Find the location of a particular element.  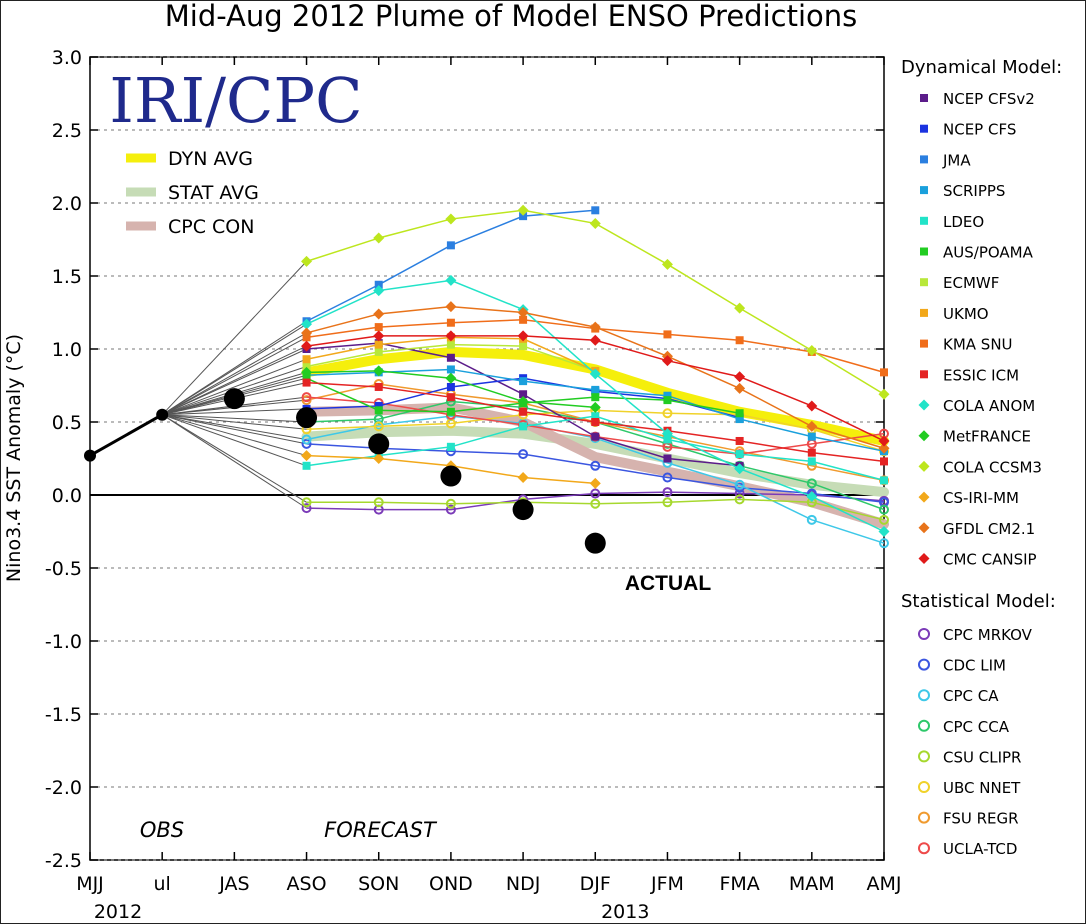

cpc-cca-legend-marker is located at coordinates (924, 725).